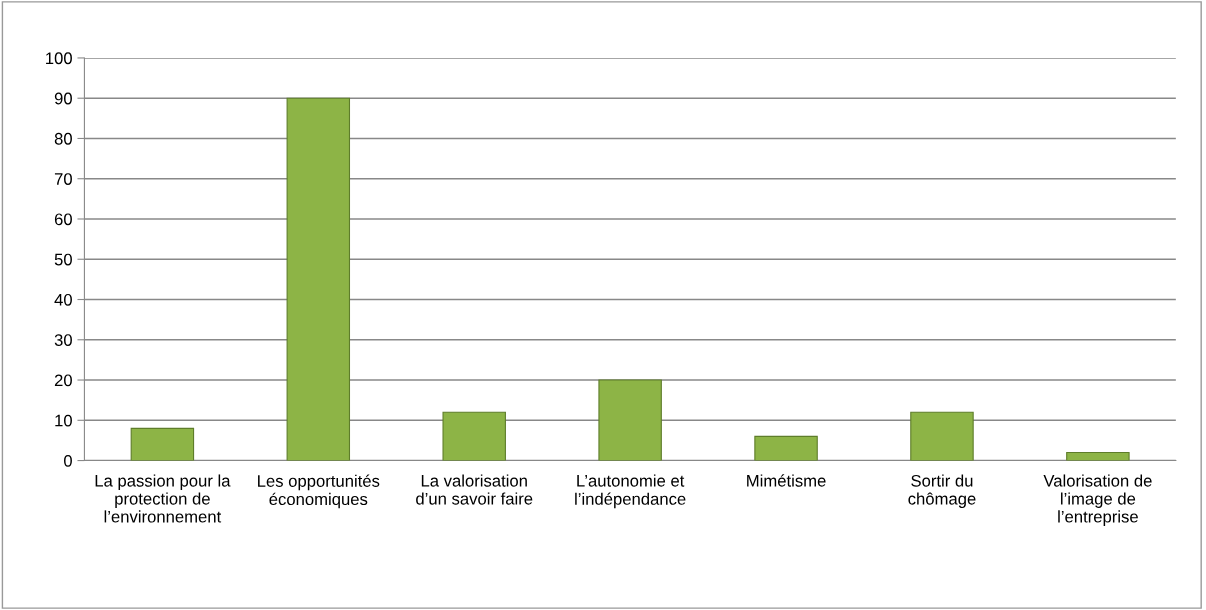  What do you see at coordinates (1097, 500) in the screenshot?
I see `x-tick-label: Valorisation de l’image de l’entreprise` at bounding box center [1097, 500].